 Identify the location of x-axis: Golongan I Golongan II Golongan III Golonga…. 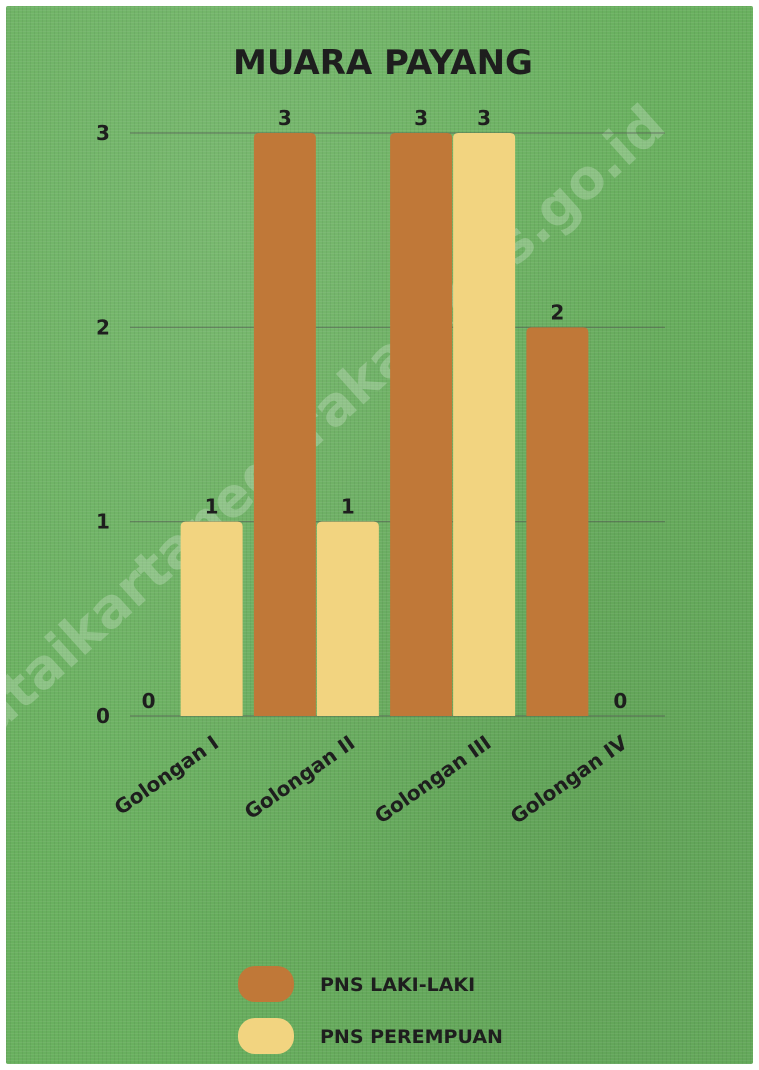
(371, 779).